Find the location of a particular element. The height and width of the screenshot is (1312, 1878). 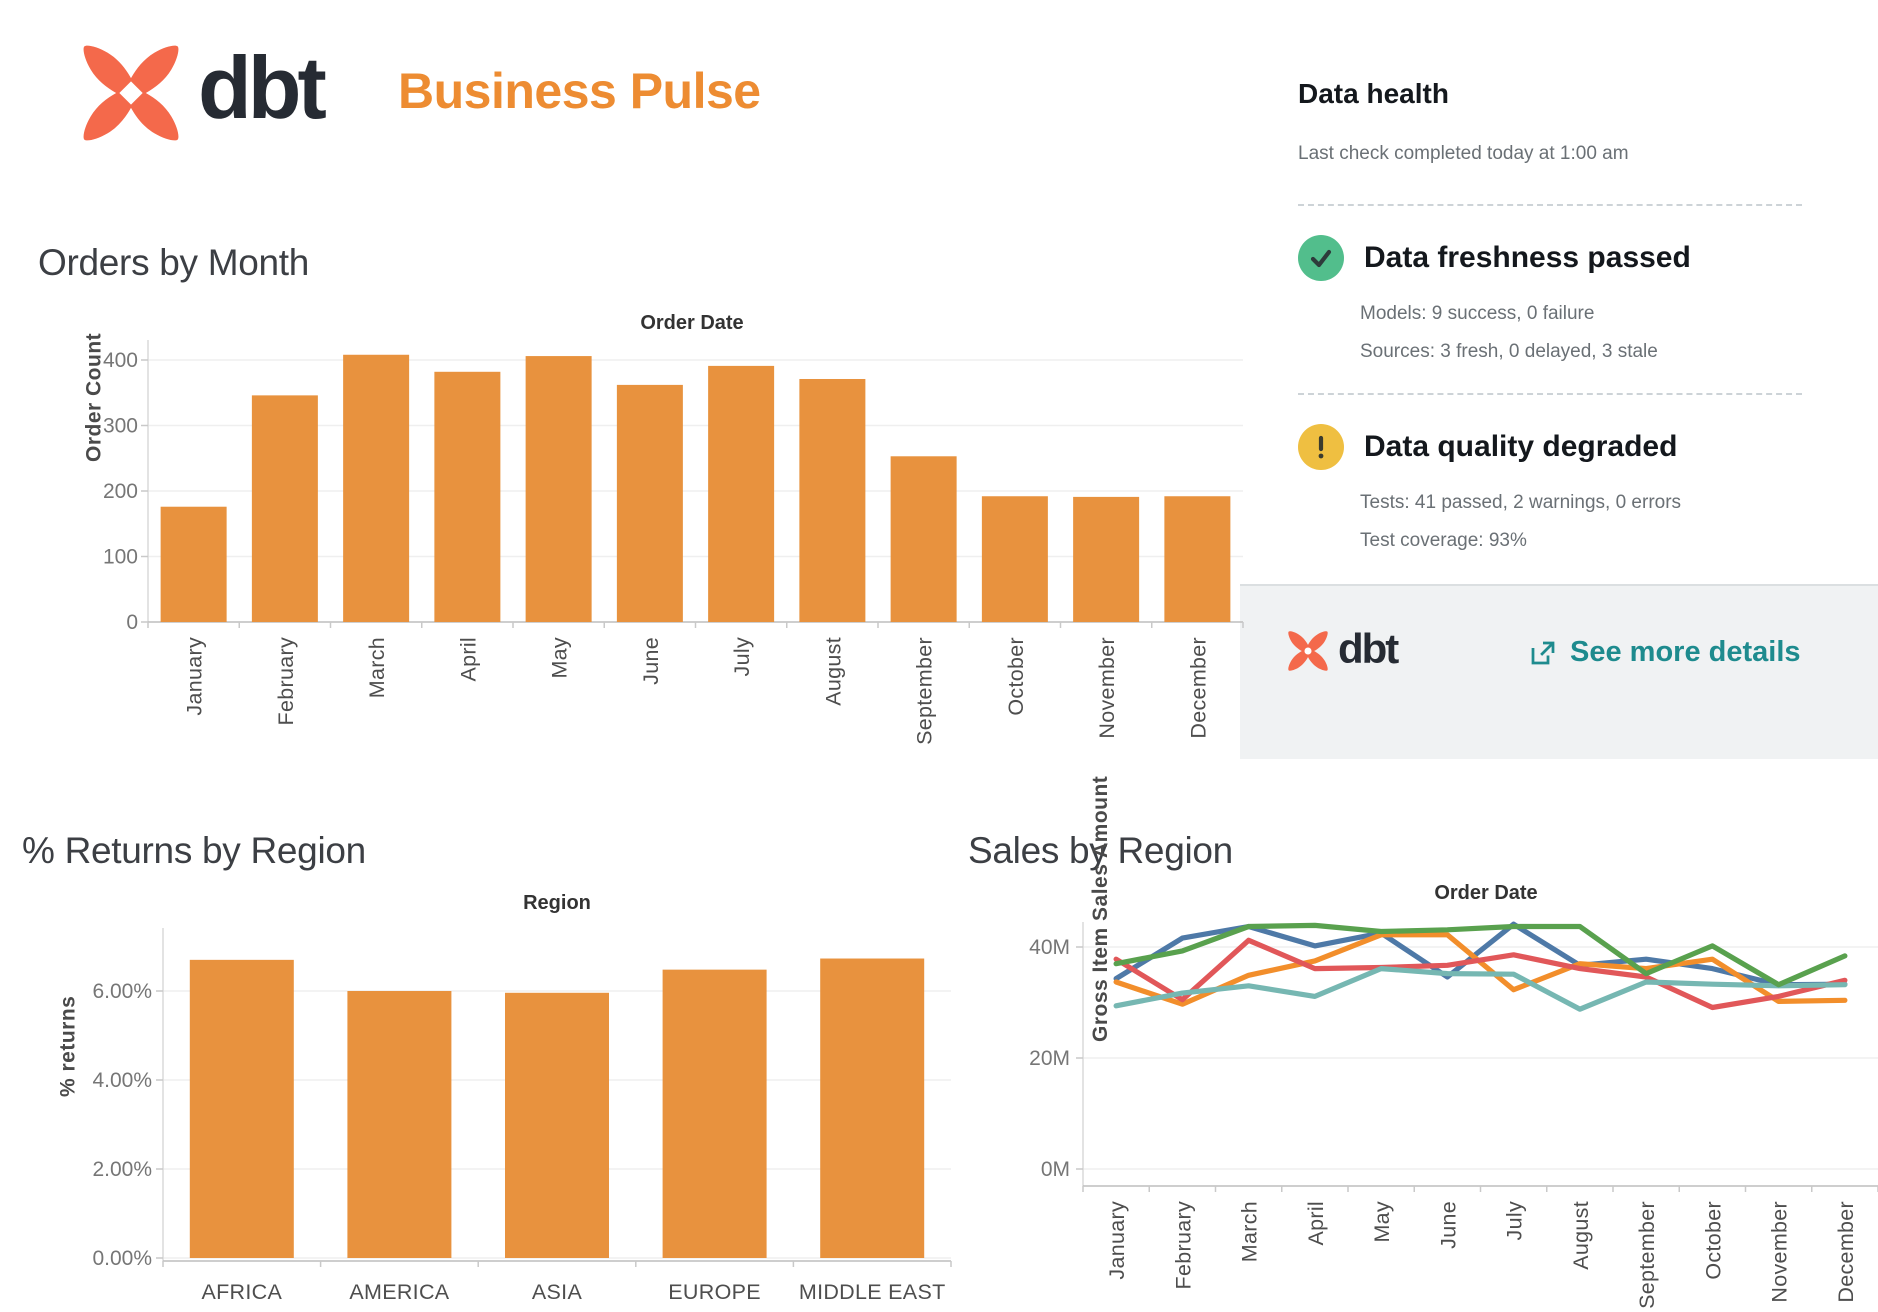

svg-text: 4.00% is located at coordinates (122, 1080).